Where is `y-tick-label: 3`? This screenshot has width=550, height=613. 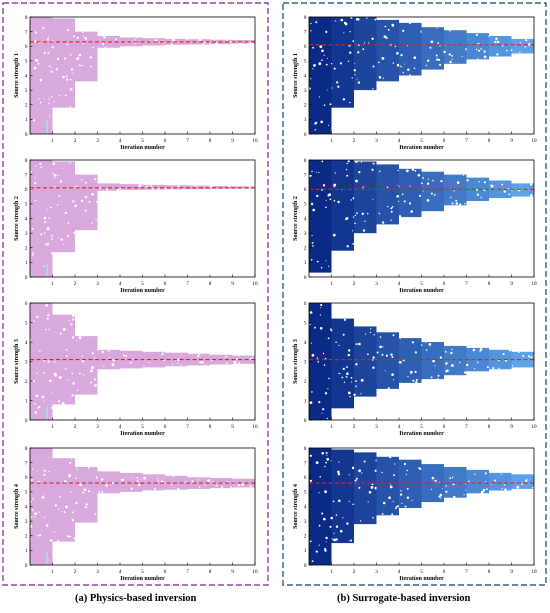 y-tick-label: 3 is located at coordinates (305, 362).